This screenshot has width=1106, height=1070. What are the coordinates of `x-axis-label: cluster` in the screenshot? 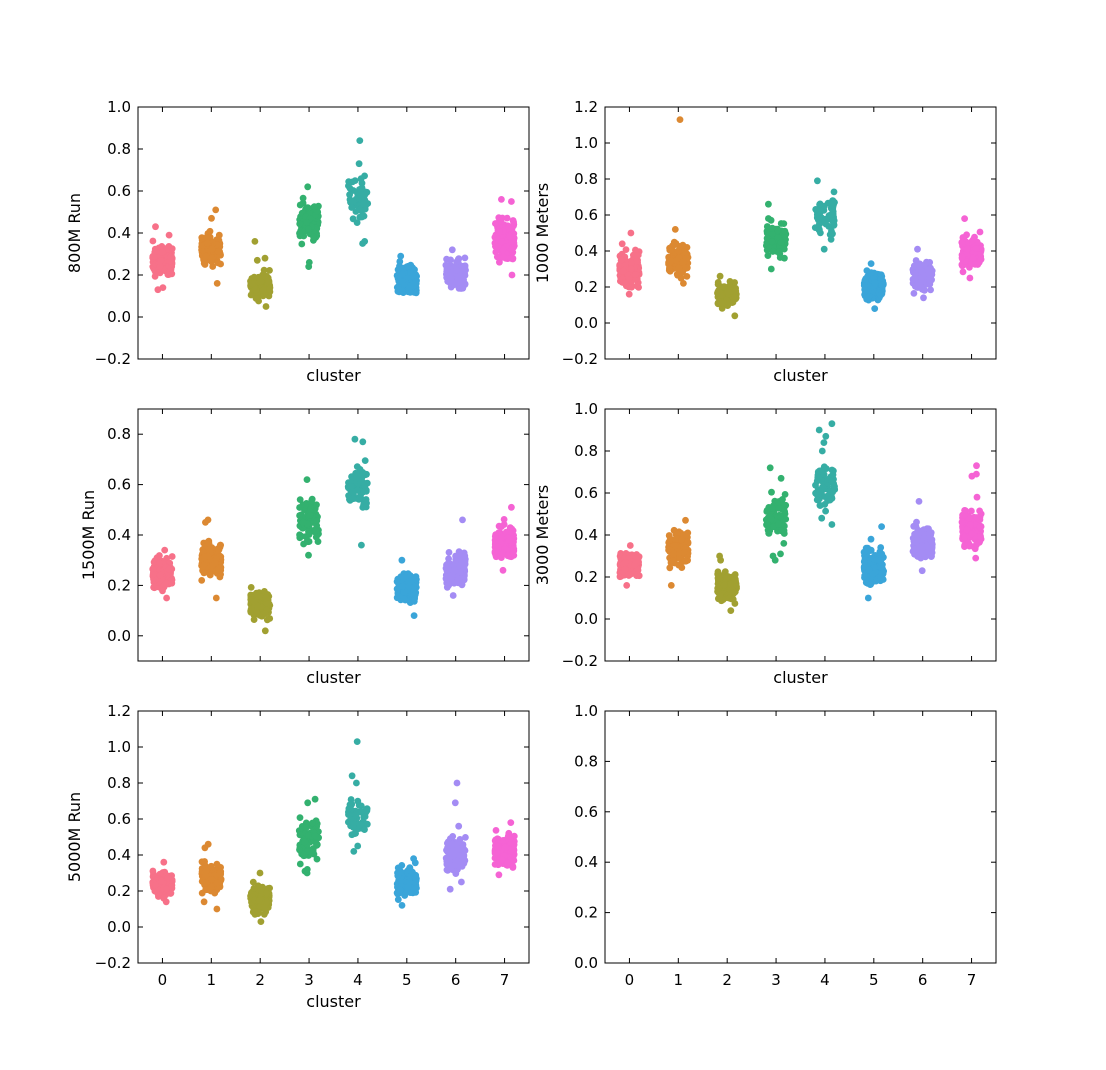 It's located at (800, 677).